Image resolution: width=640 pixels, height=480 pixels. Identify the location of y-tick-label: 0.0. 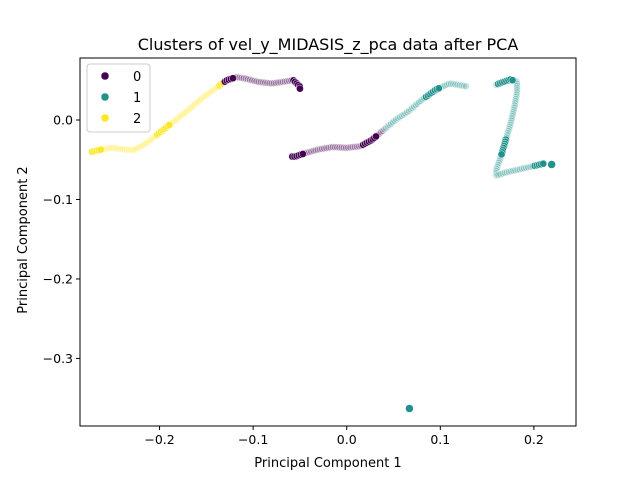
(63, 119).